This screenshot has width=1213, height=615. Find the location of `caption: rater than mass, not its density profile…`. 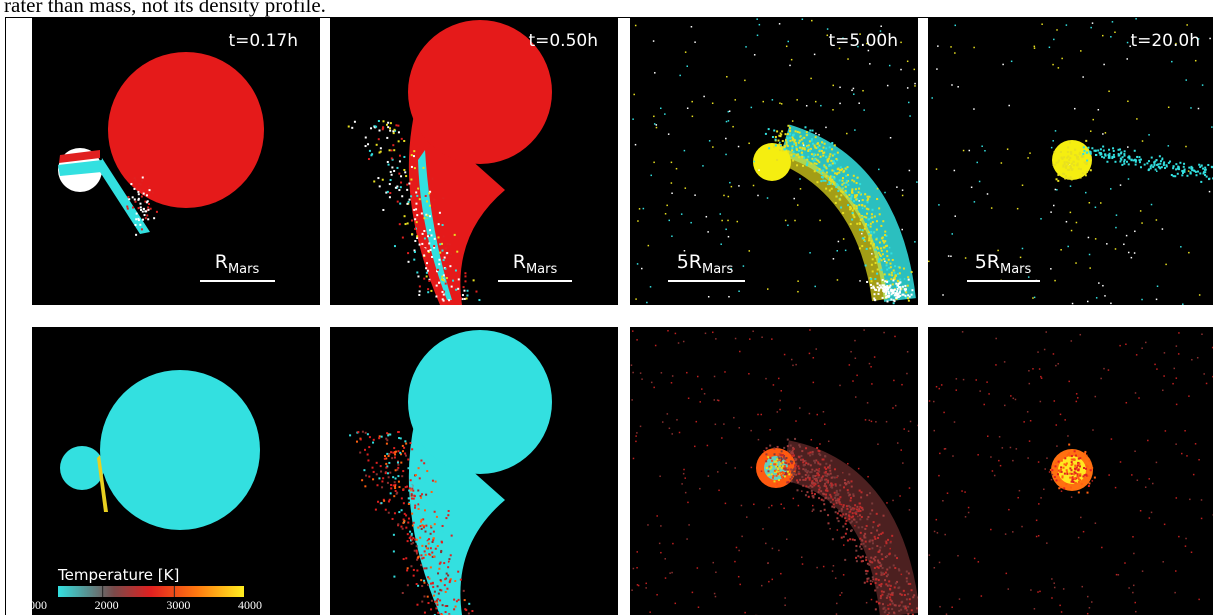

caption: rater than mass, not its density profile… is located at coordinates (165, 8).